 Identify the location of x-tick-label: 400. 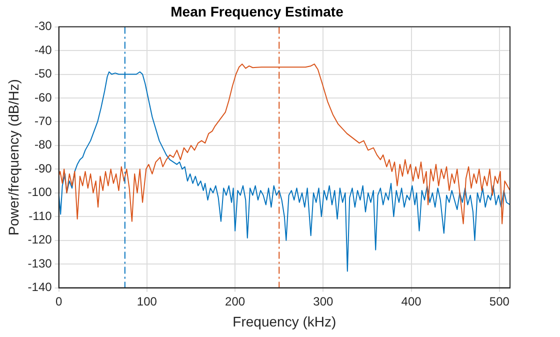
(411, 301).